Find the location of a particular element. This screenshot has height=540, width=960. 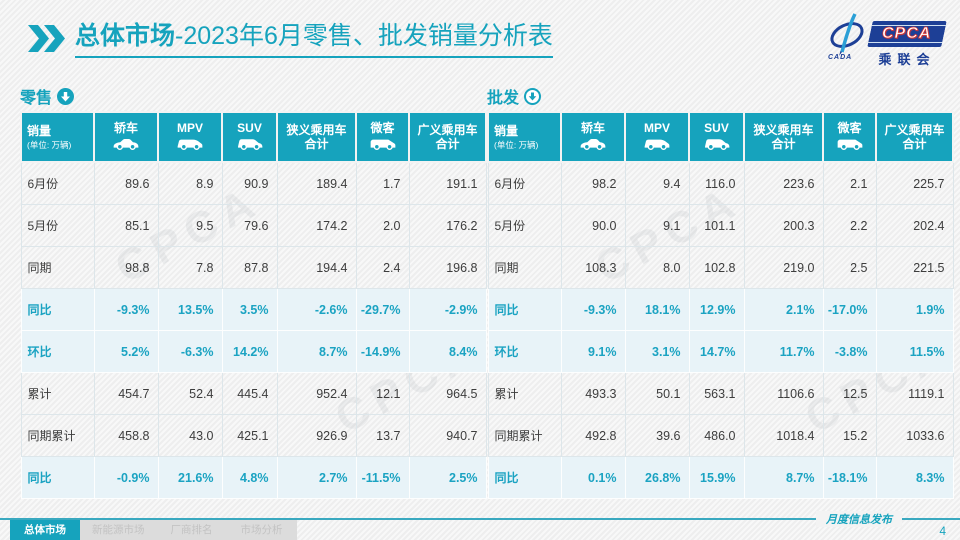

minivan-icon is located at coordinates (849, 145).